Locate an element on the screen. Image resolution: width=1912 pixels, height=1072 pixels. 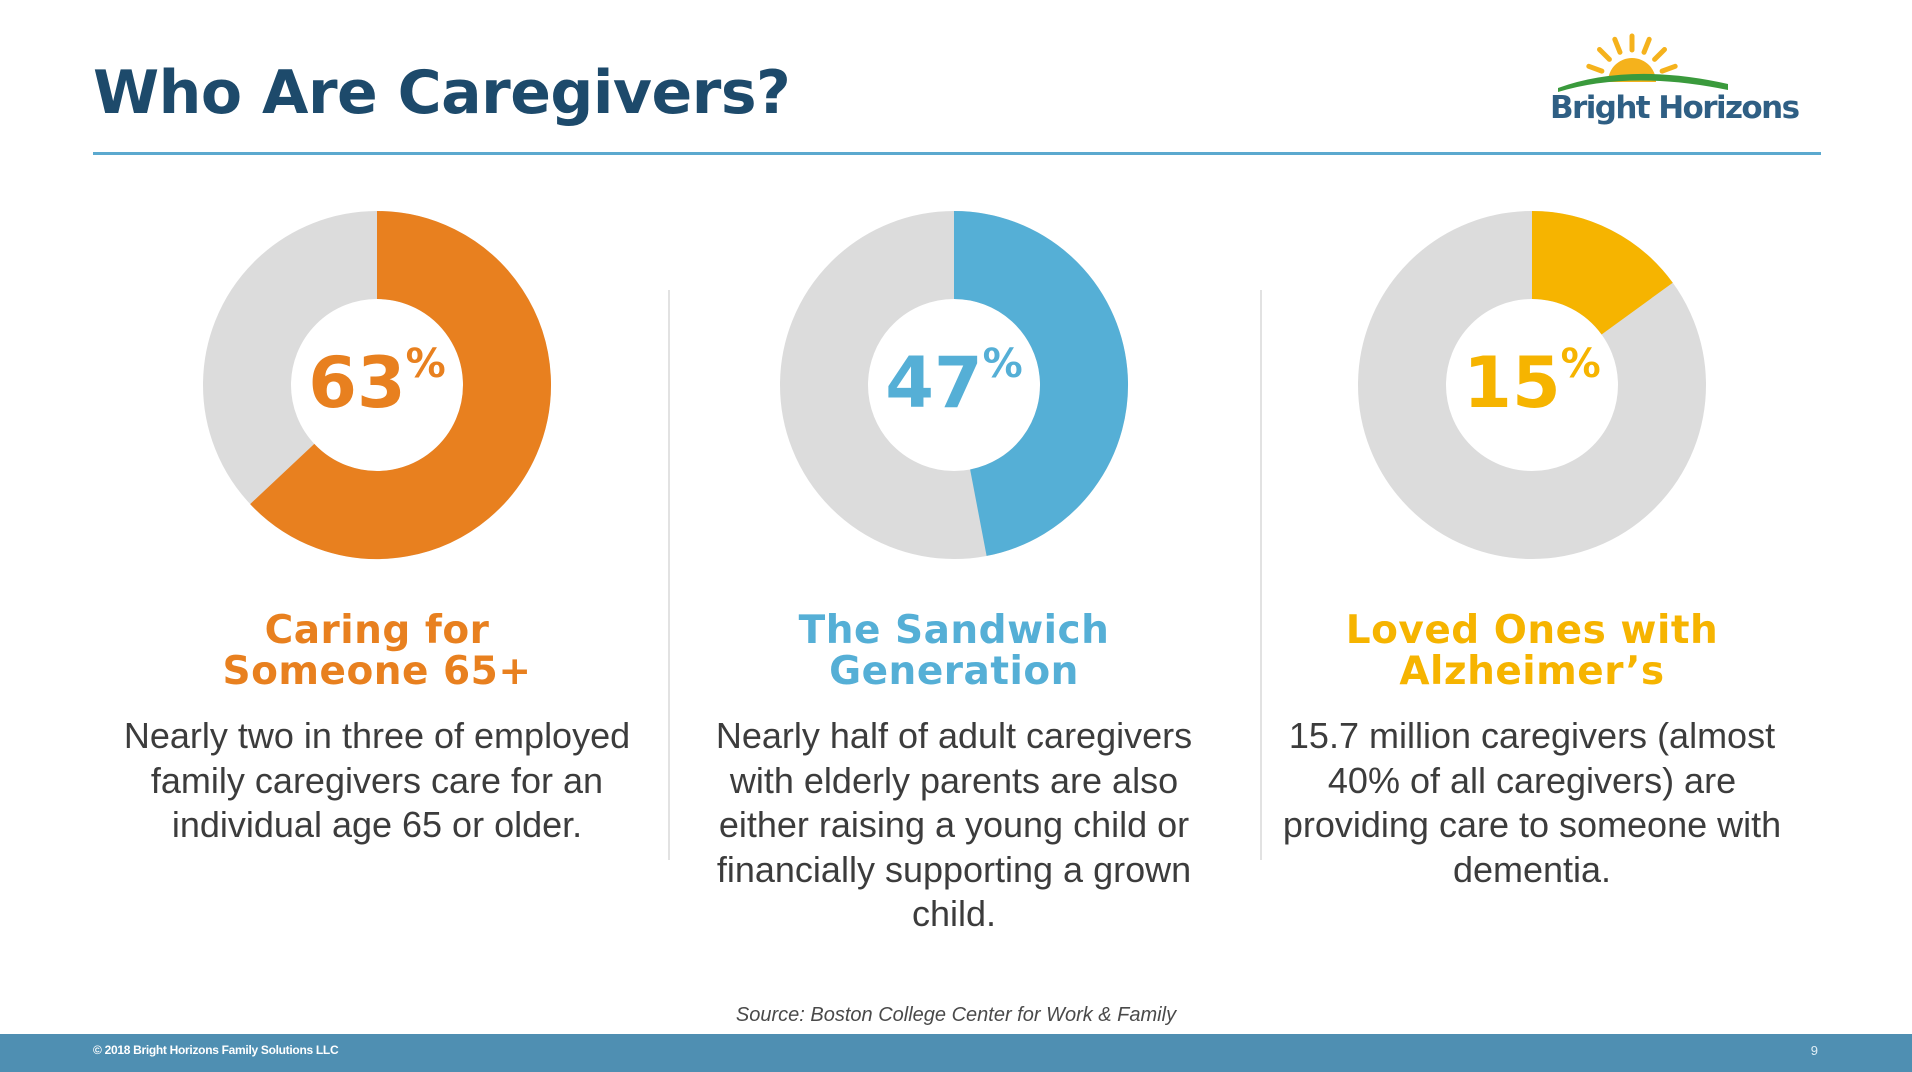
heading-line-1: Loved Ones with is located at coordinates (1532, 630).